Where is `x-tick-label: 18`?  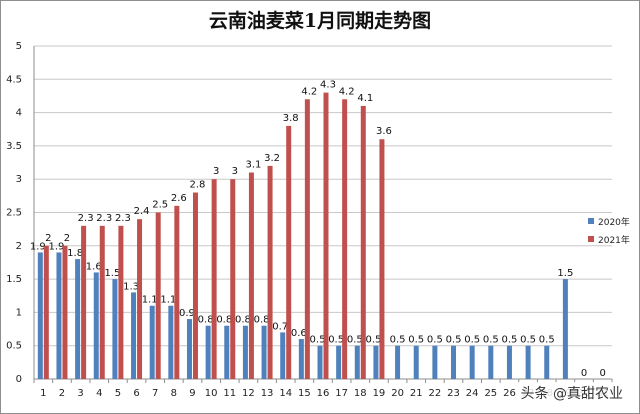 x-tick-label: 18 is located at coordinates (360, 393).